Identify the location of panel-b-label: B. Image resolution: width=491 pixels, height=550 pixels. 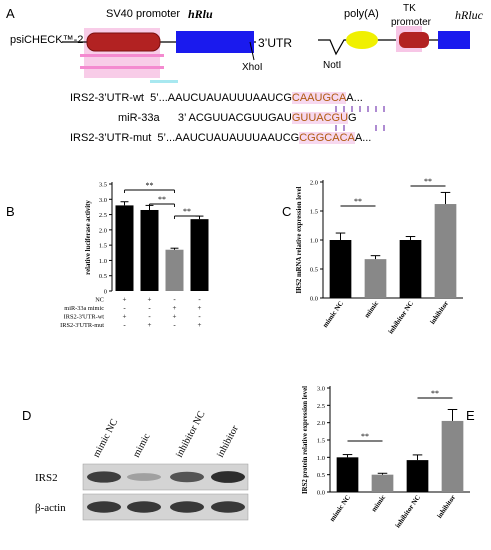
(10, 211).